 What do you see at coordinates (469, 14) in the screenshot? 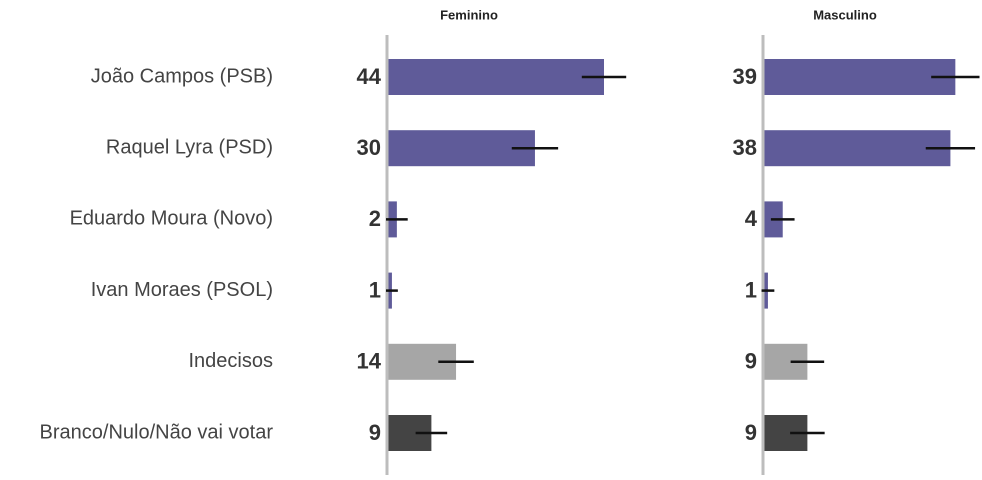
I see `panel-title: Feminino` at bounding box center [469, 14].